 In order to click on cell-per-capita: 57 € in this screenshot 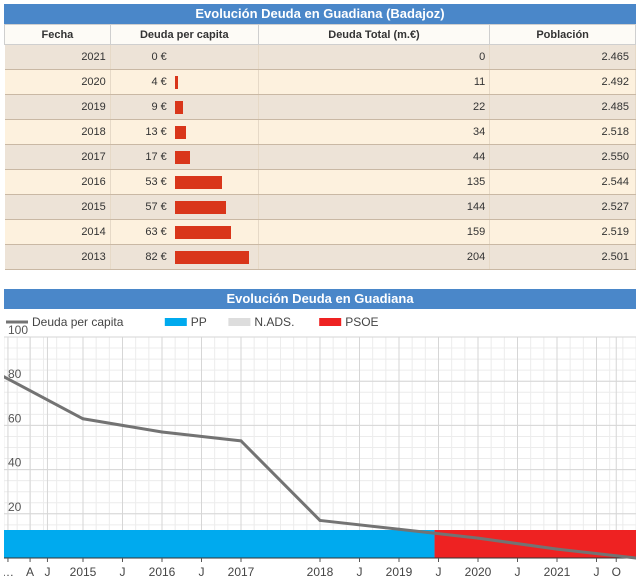, I will do `click(184, 207)`.